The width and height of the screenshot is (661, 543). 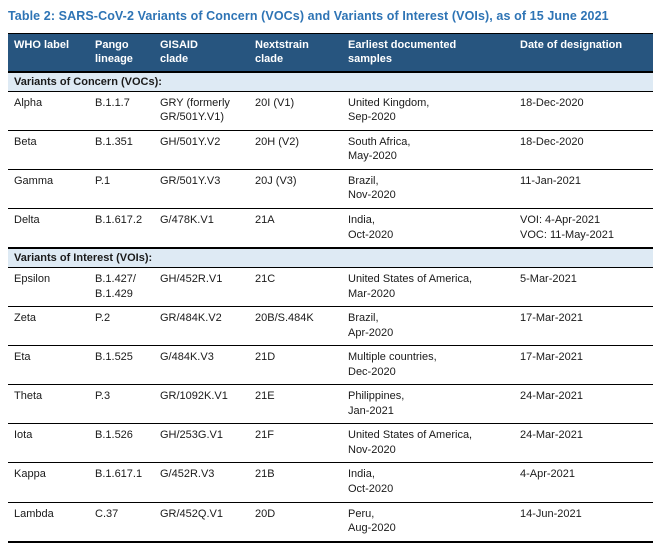 What do you see at coordinates (295, 287) in the screenshot?
I see `cell-nextstrain-clade: 21C` at bounding box center [295, 287].